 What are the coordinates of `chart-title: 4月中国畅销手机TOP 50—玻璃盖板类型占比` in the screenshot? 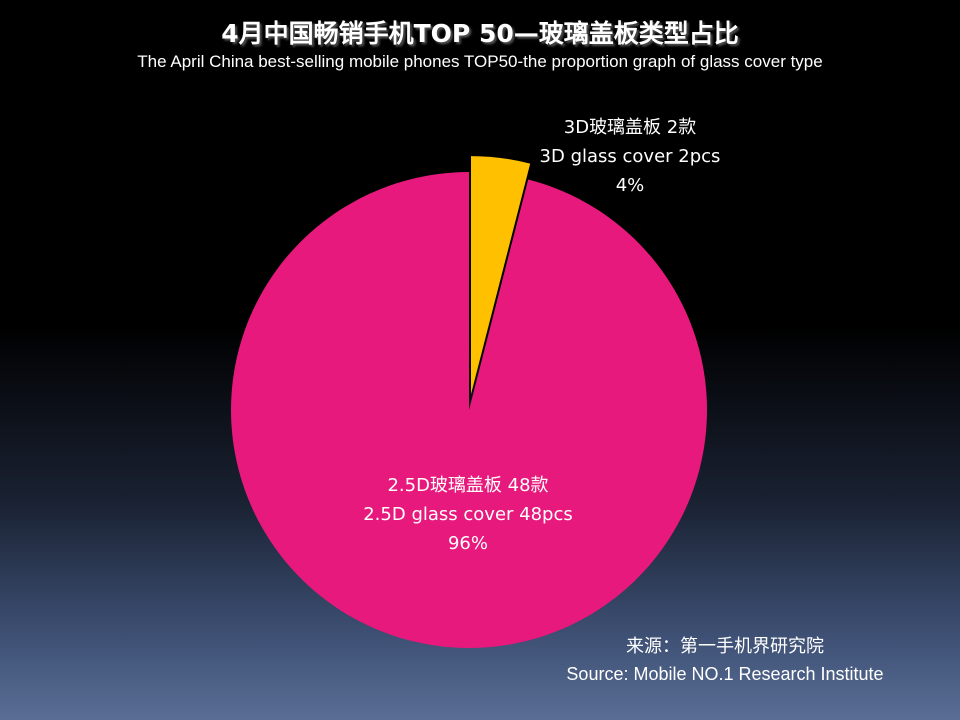 It's located at (480, 33).